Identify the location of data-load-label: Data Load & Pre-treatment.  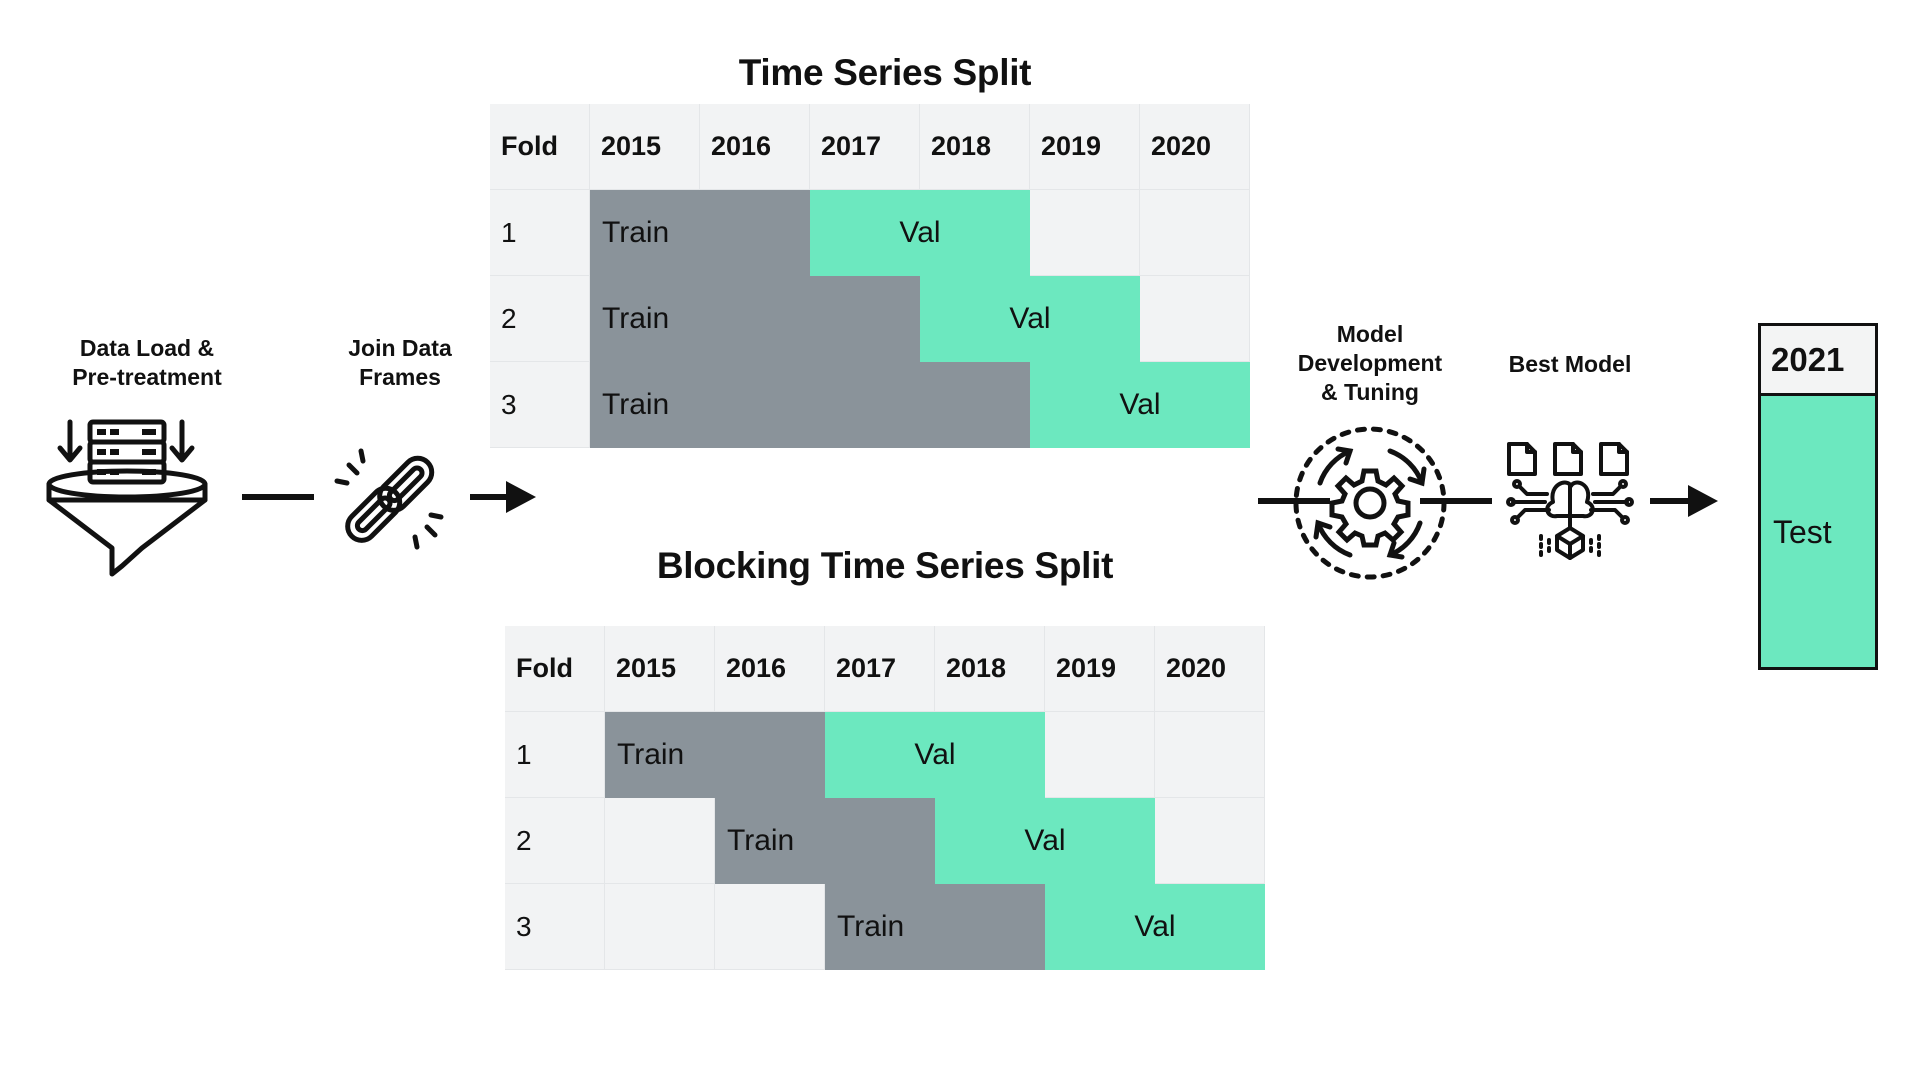
(147, 362).